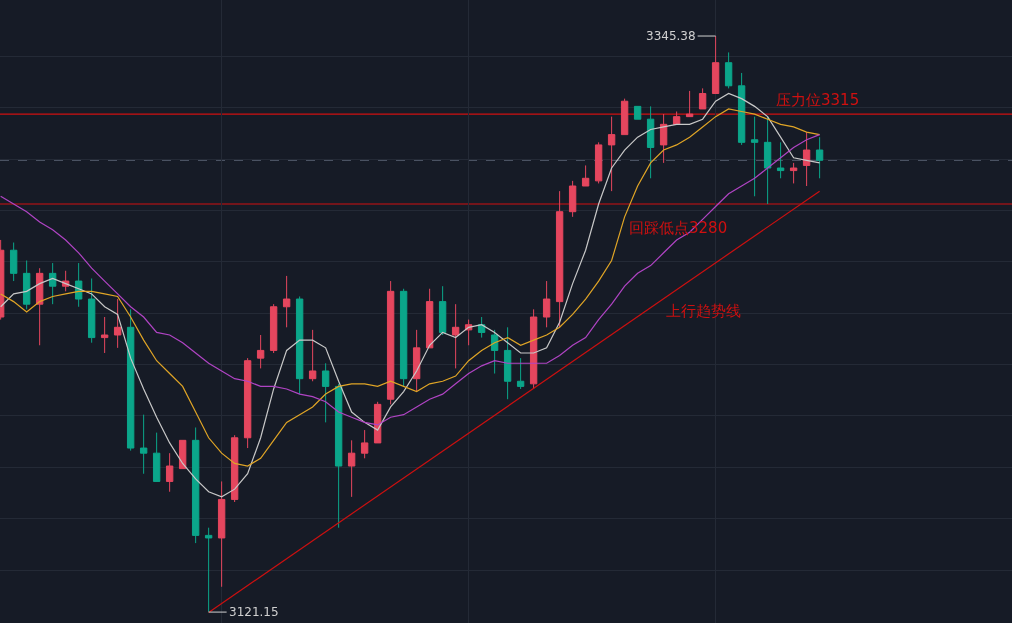  Describe the element at coordinates (818, 100) in the screenshot. I see `ref-line-label: 压力位3315` at that location.